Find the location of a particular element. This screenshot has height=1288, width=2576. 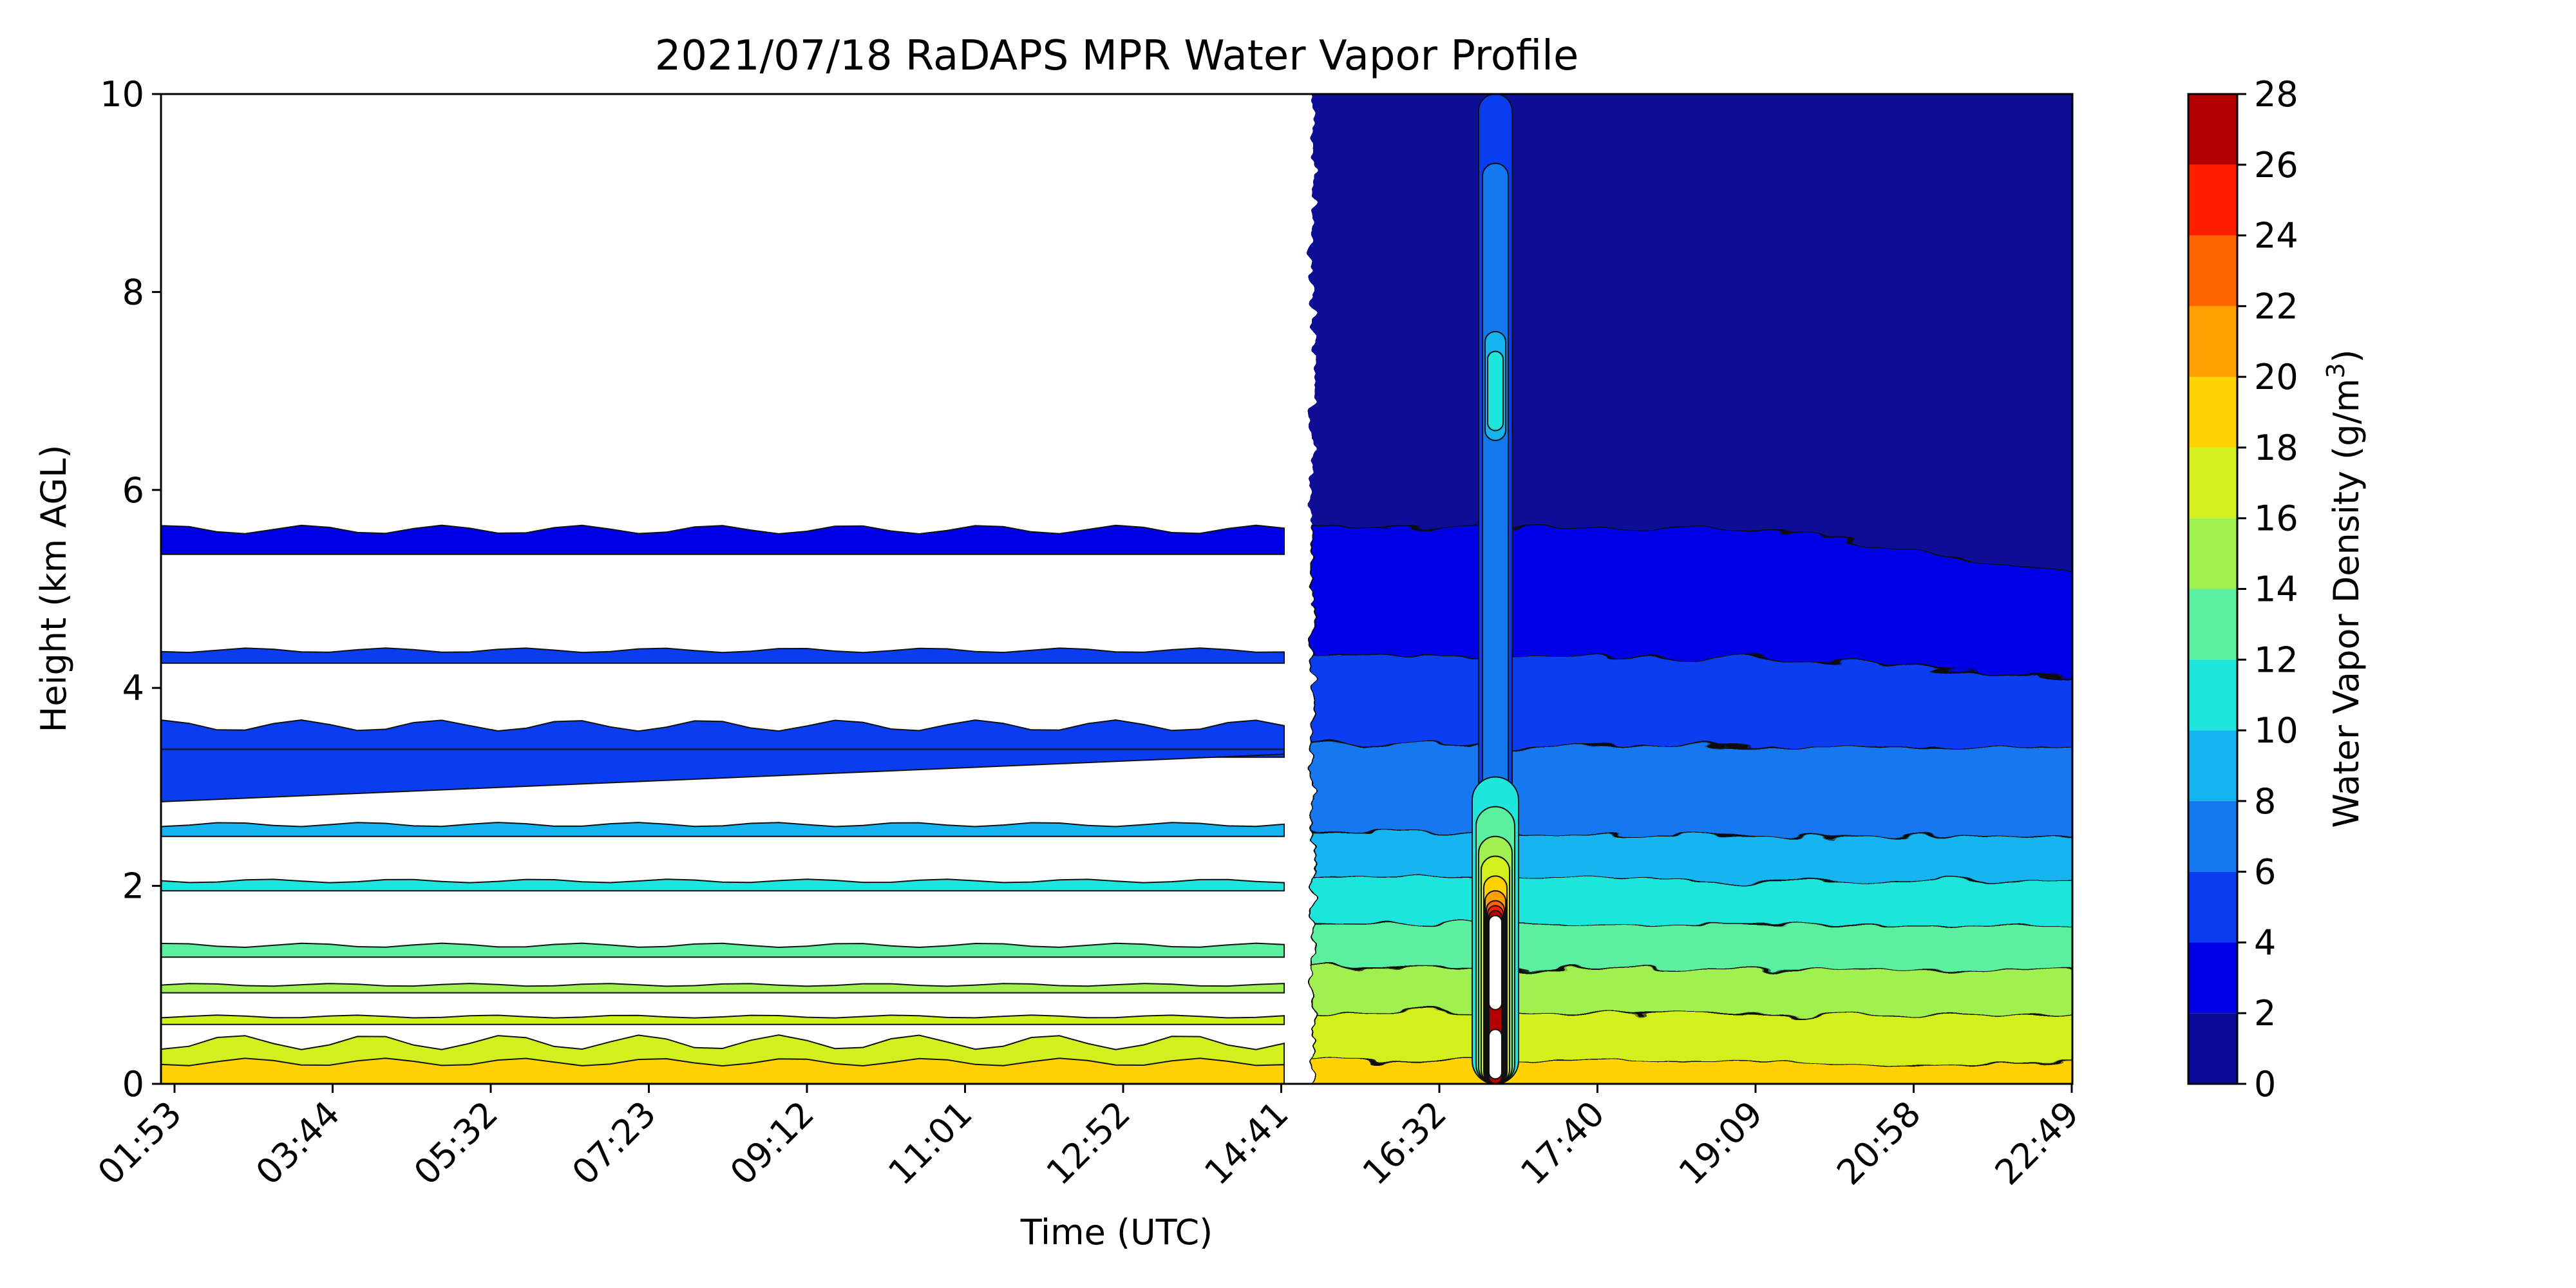

plume-layer is located at coordinates (1496, 390).